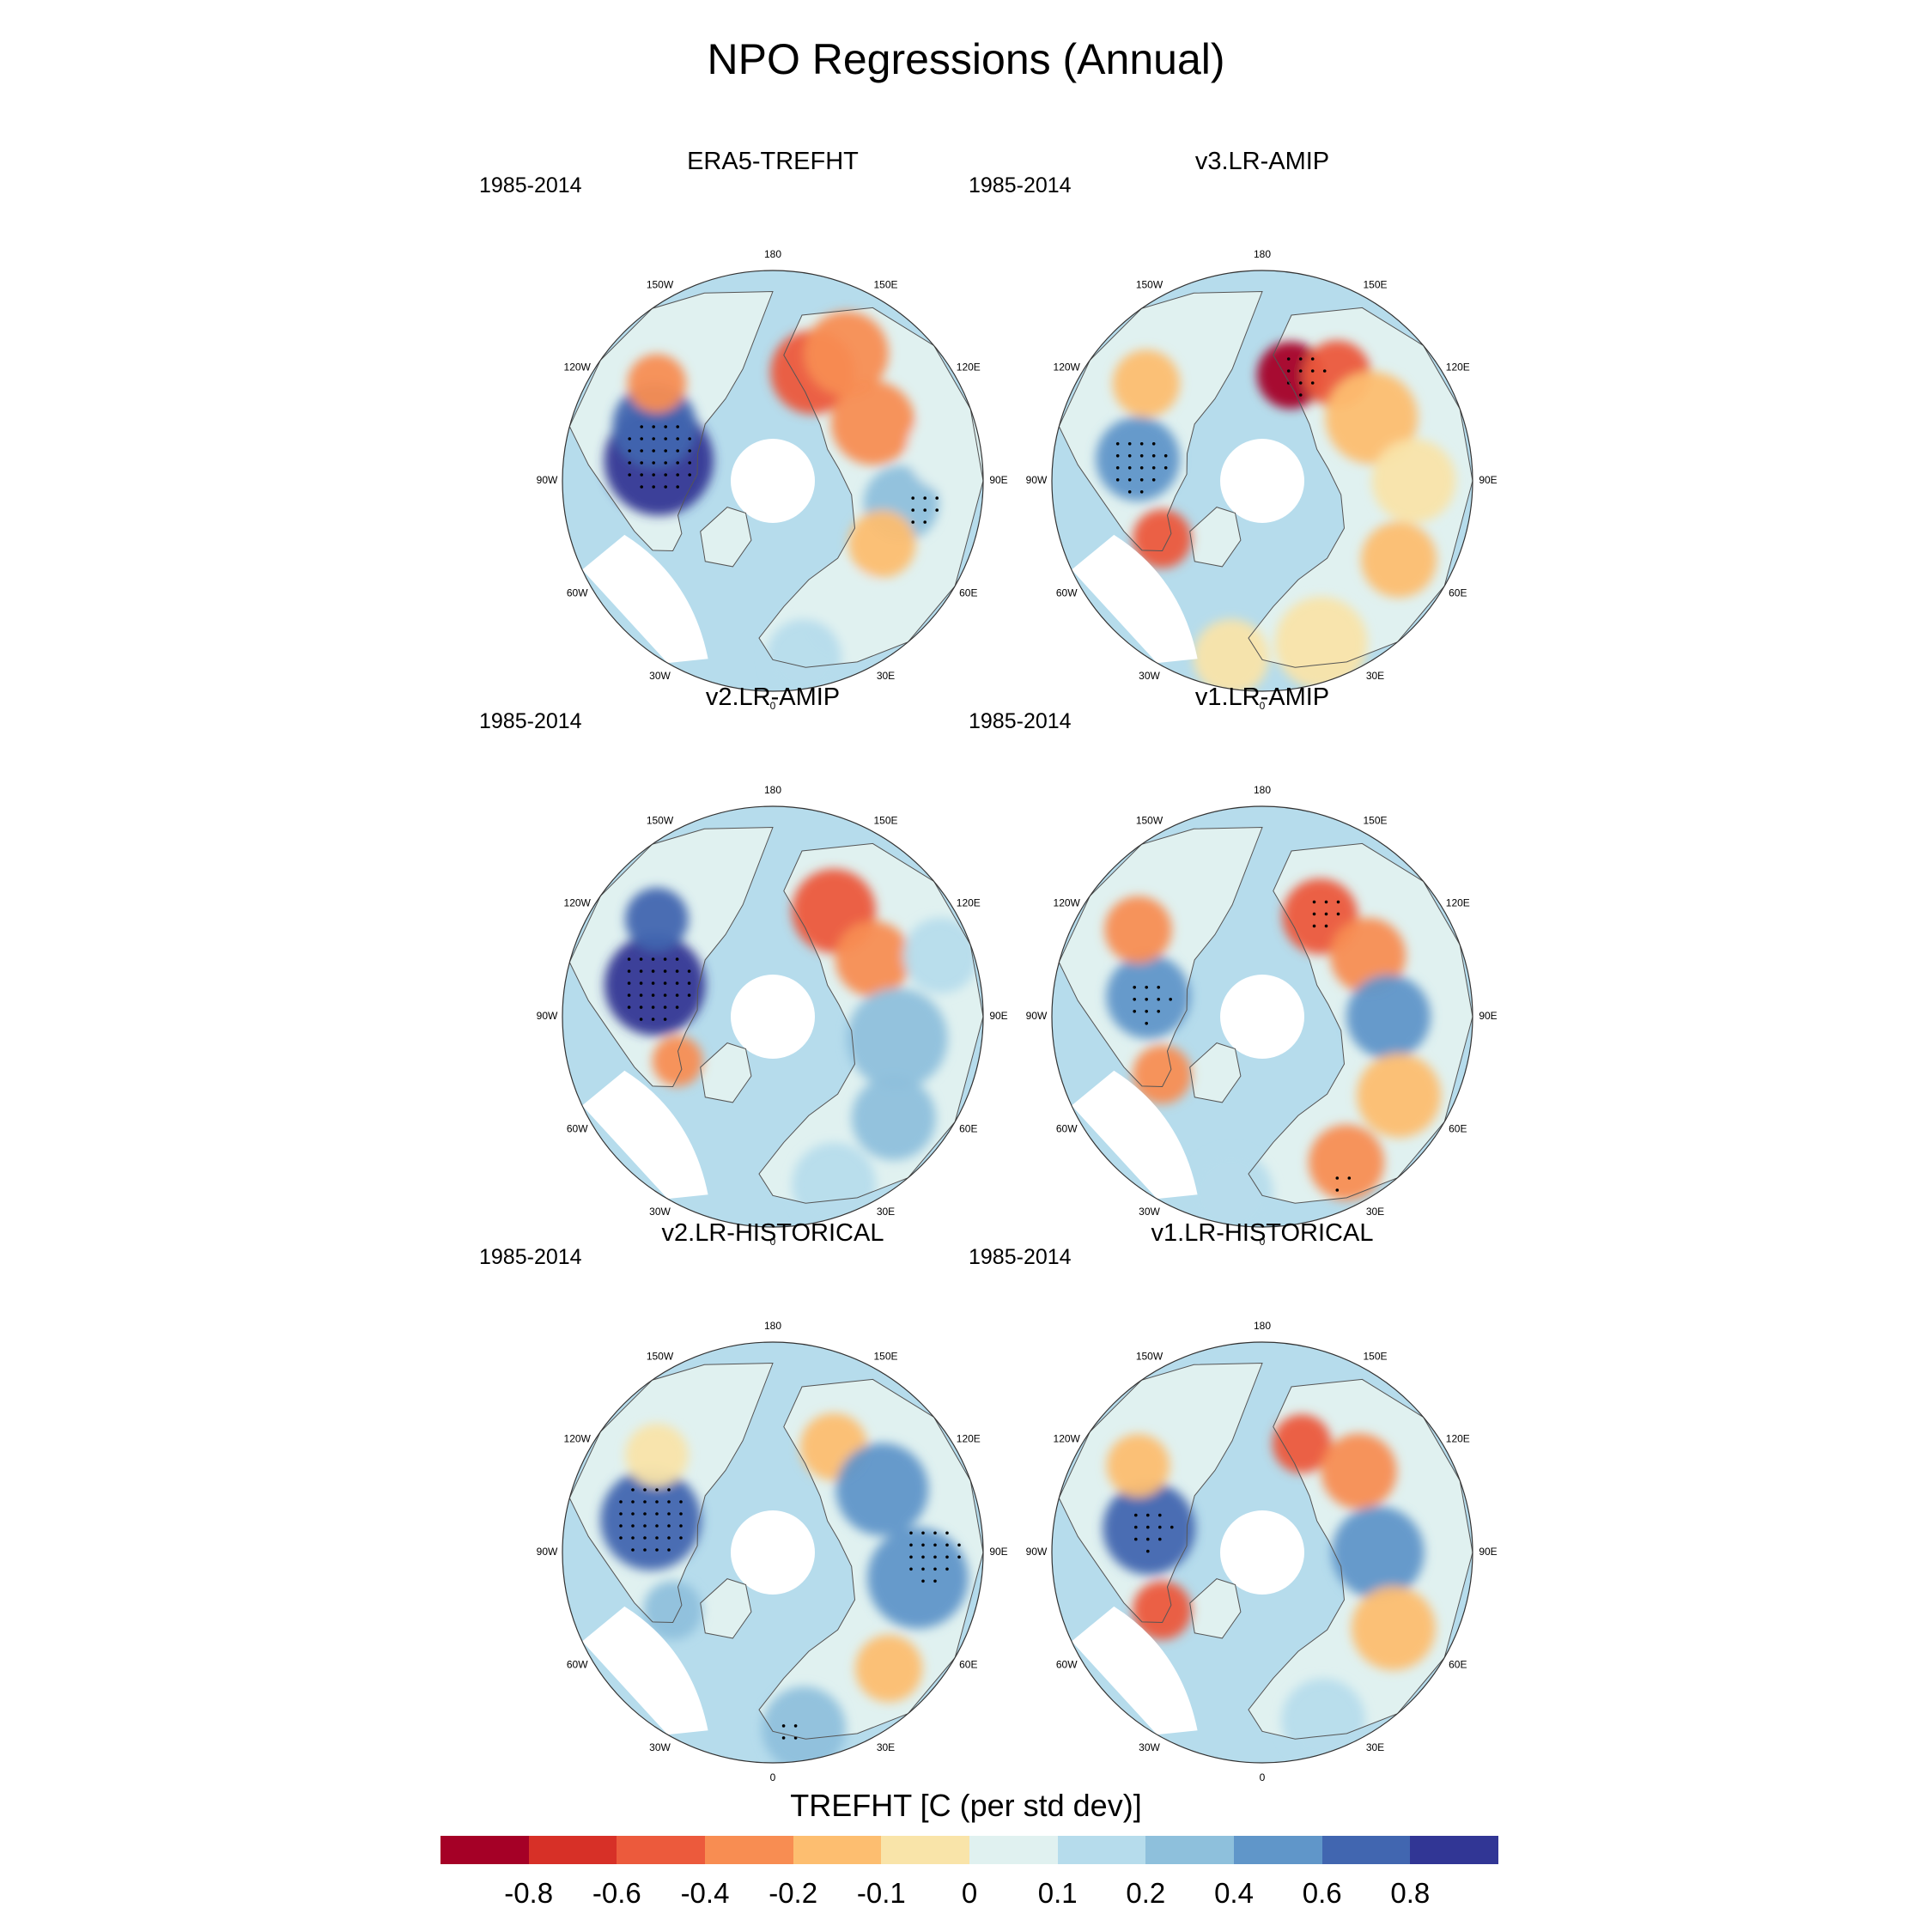 This screenshot has height=1932, width=1932. I want to click on longitude-label: 90E, so click(1488, 1552).